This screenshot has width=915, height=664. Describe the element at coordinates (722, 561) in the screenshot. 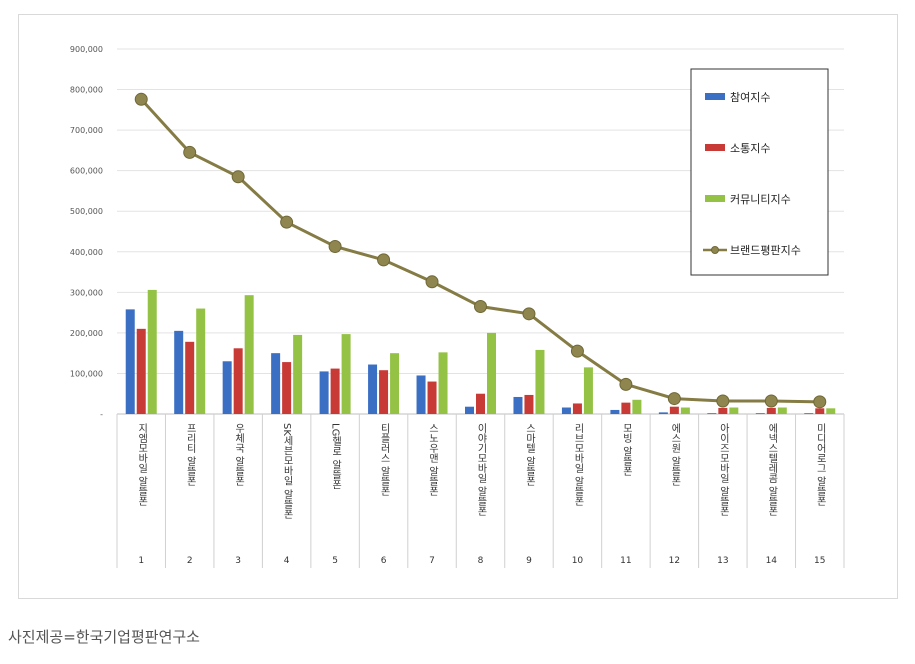

I see `rank-label: 13` at that location.